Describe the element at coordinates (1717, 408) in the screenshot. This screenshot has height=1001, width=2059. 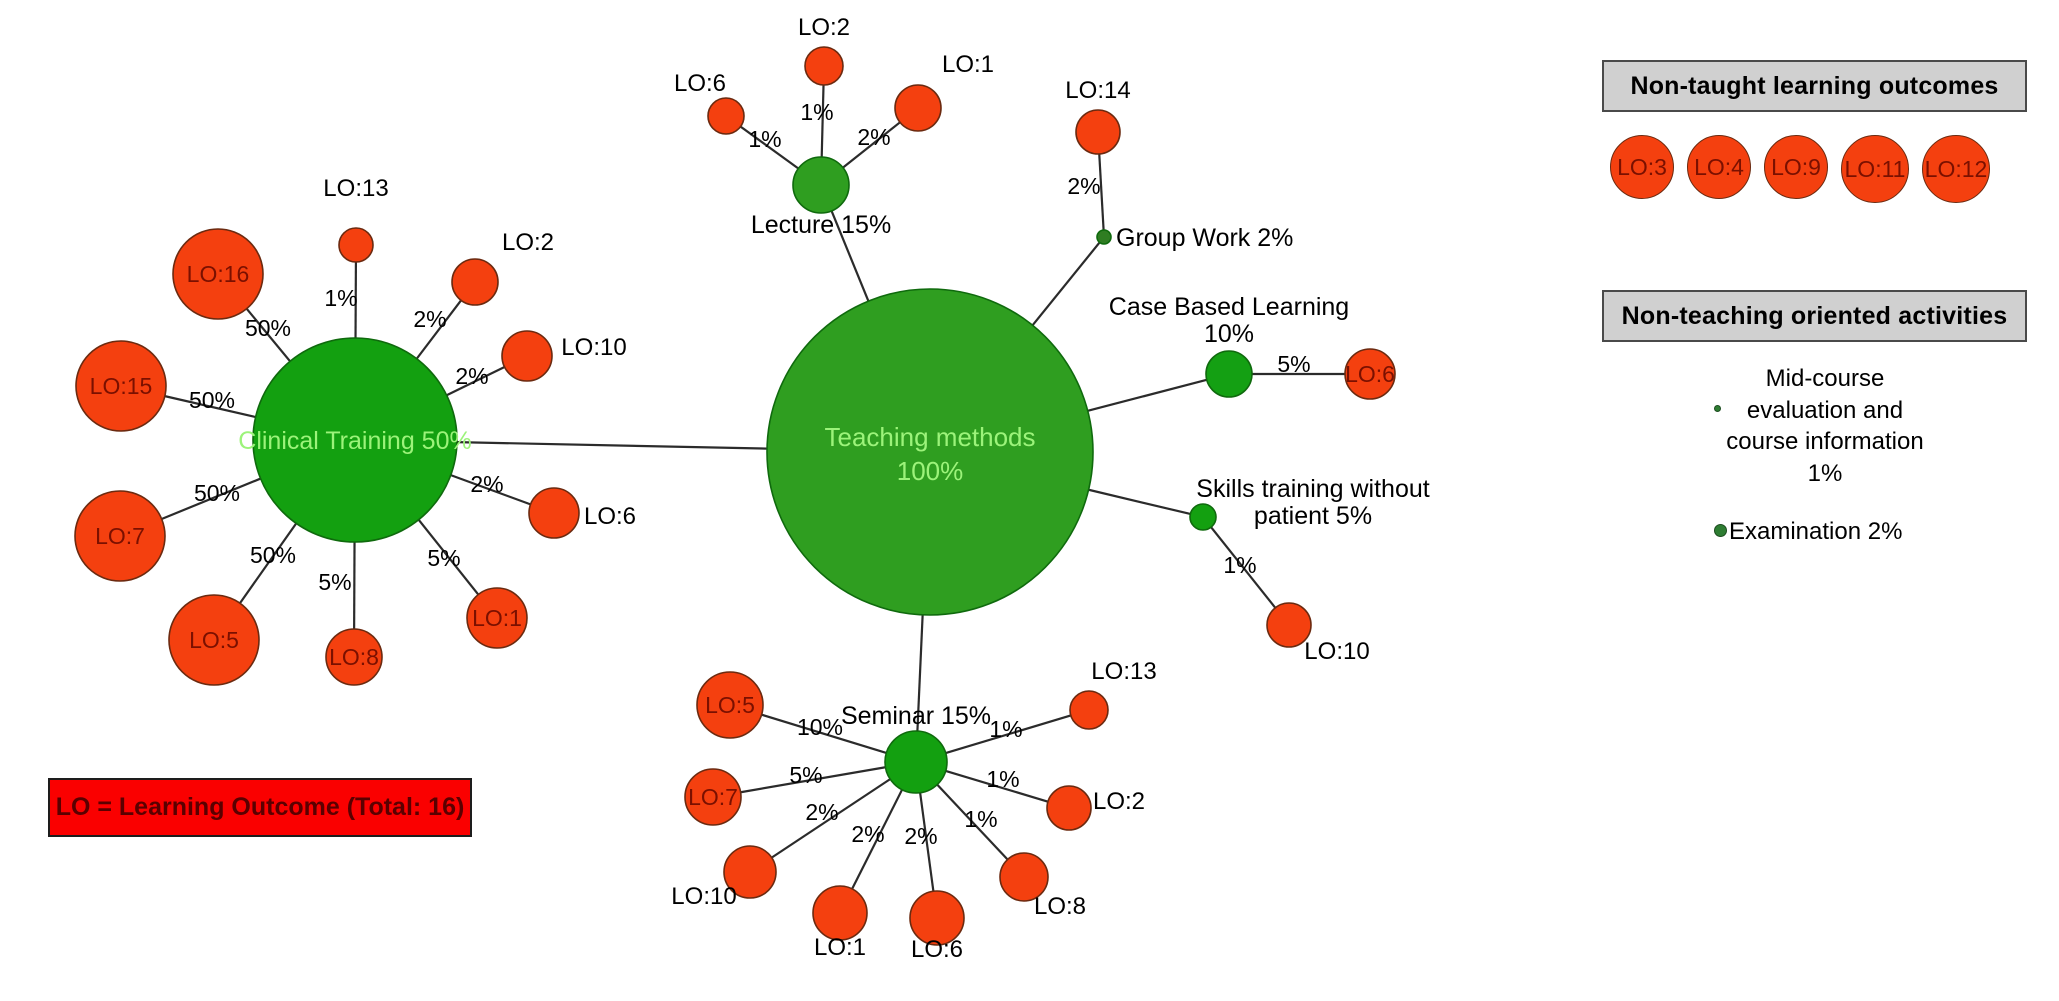
I see `activity-dot-mid-course` at that location.